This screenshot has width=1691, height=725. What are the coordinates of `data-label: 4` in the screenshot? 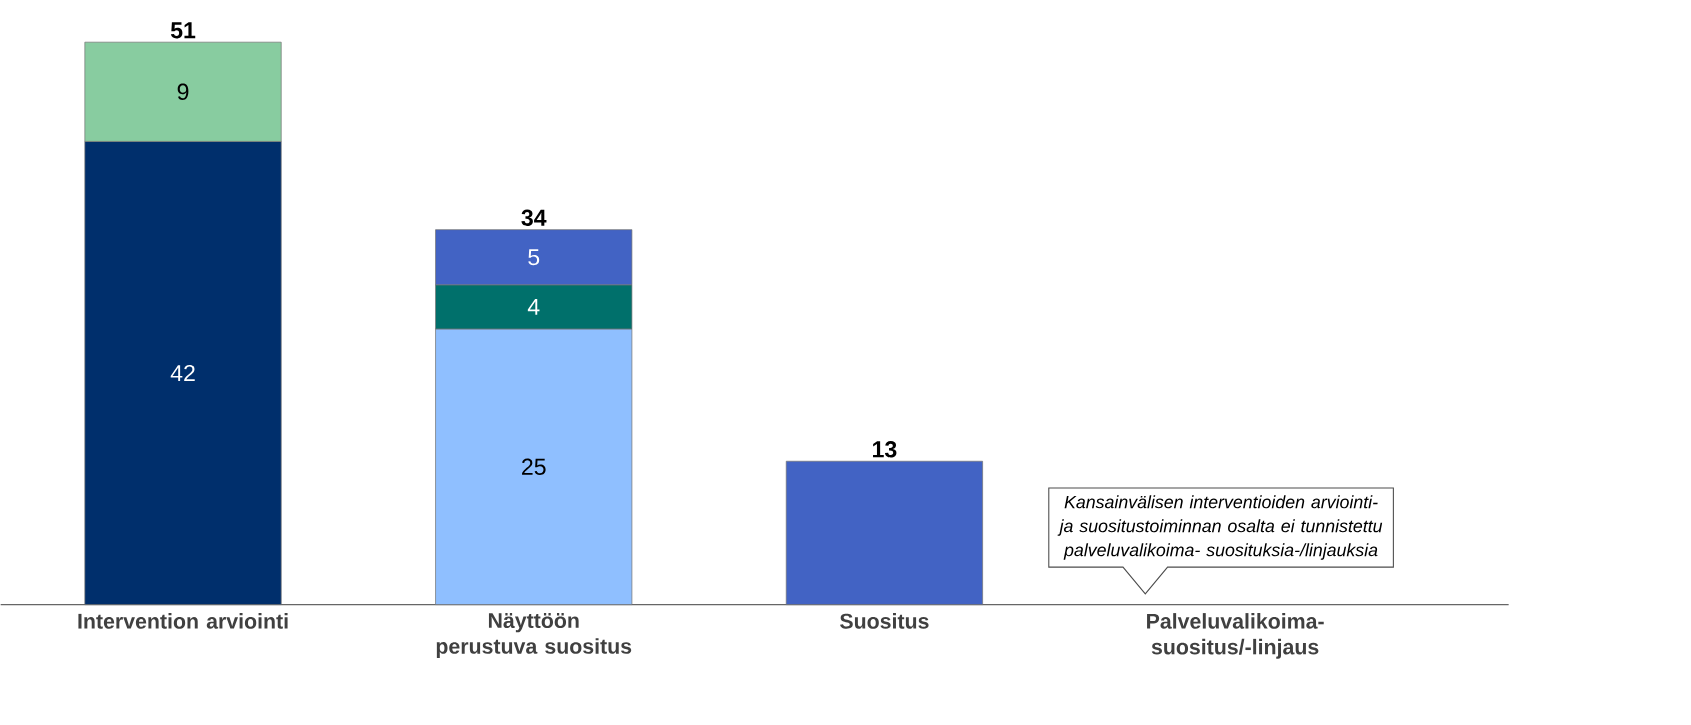 It's located at (533, 306).